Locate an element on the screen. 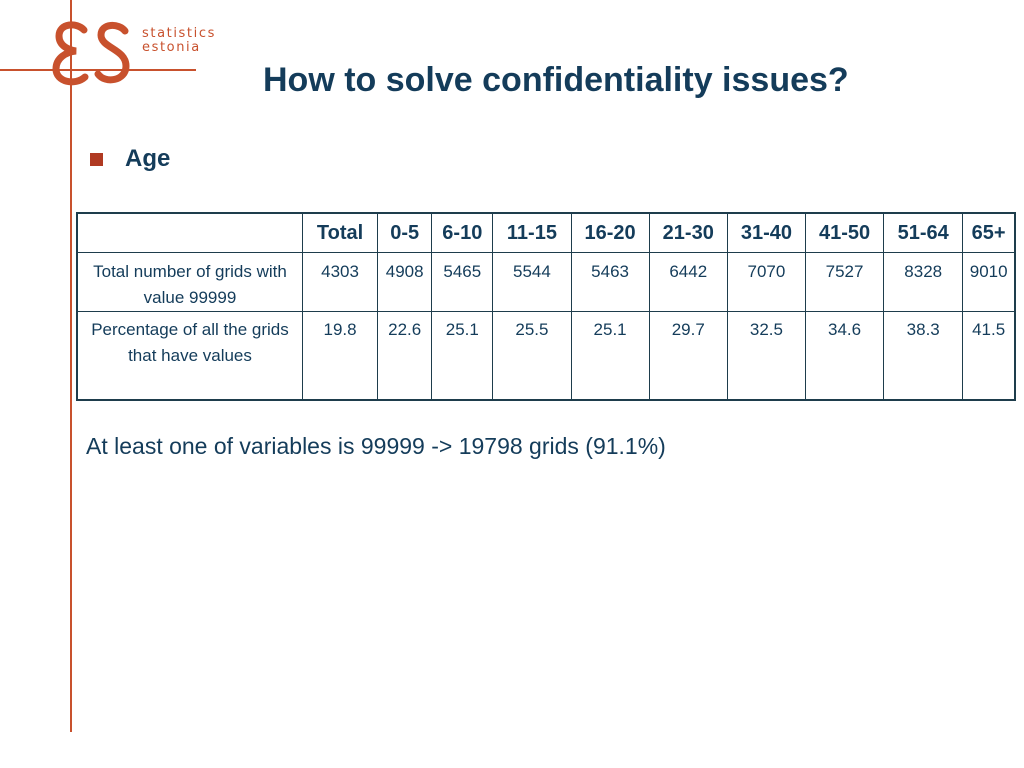  table-cell: 22.6 is located at coordinates (405, 356).